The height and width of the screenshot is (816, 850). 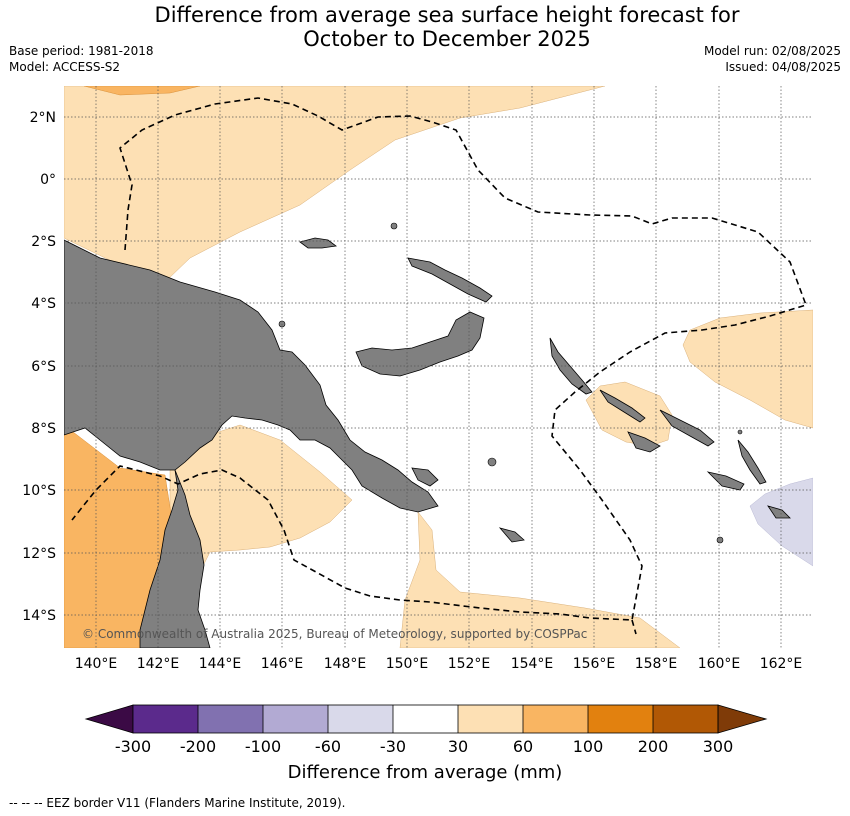 What do you see at coordinates (742, 719) in the screenshot?
I see `colorbar-arrow-high` at bounding box center [742, 719].